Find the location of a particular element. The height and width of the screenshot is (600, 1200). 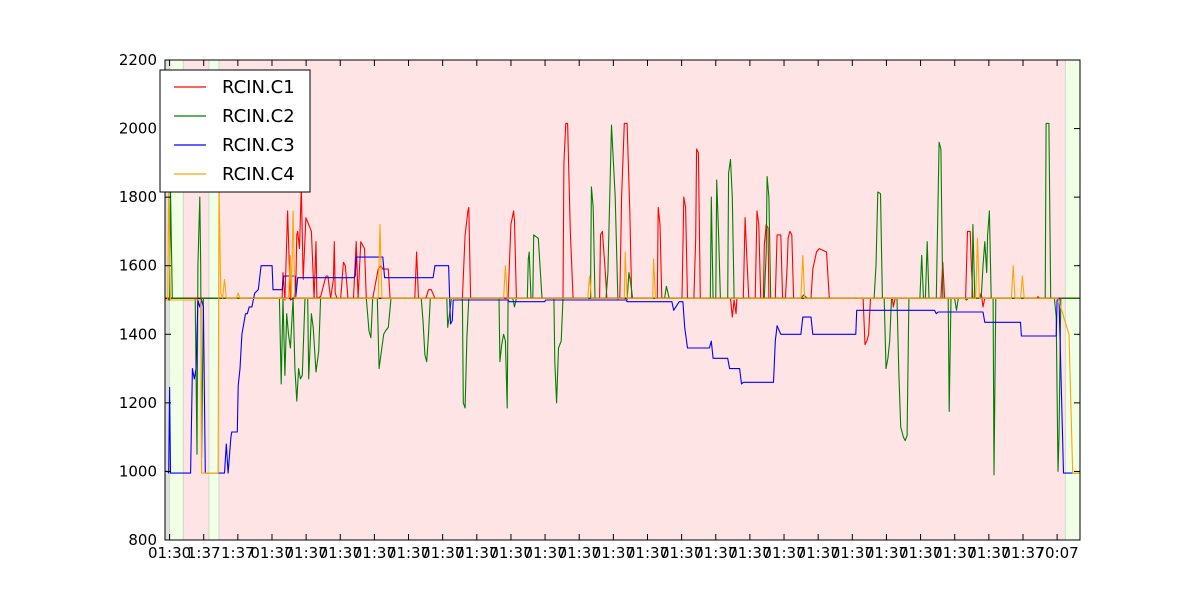

y-tick-label: 2200 is located at coordinates (138, 60).